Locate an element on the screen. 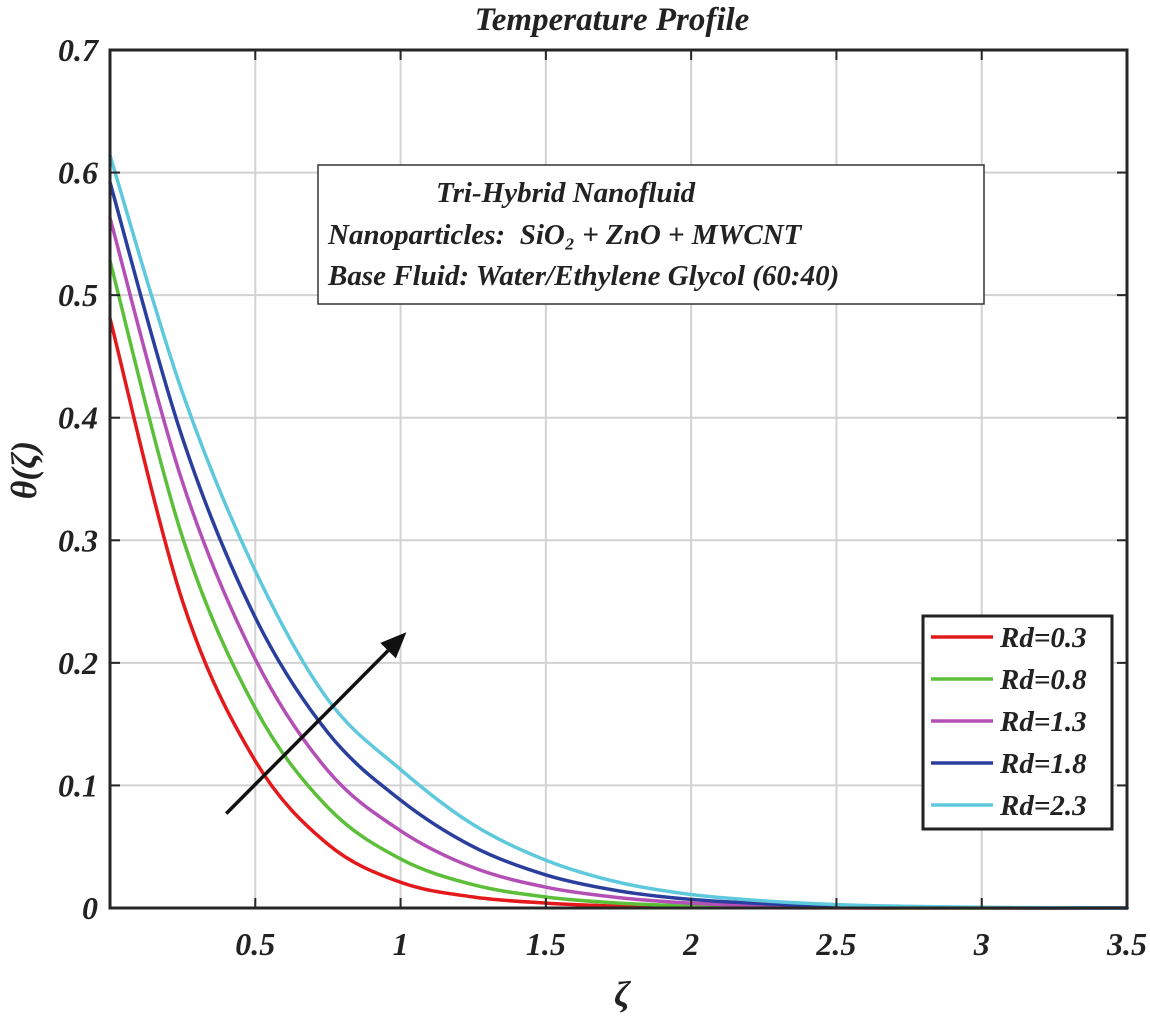 The width and height of the screenshot is (1150, 1020). x-tick-label-0: 0.5 is located at coordinates (255, 944).